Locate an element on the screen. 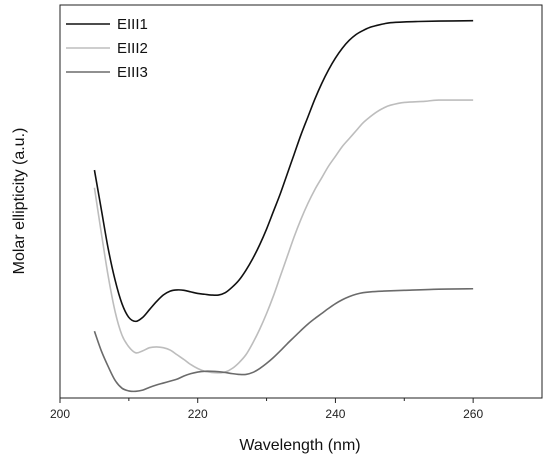 The width and height of the screenshot is (550, 466). legend-label-eiii3: EIII3 is located at coordinates (132, 72).